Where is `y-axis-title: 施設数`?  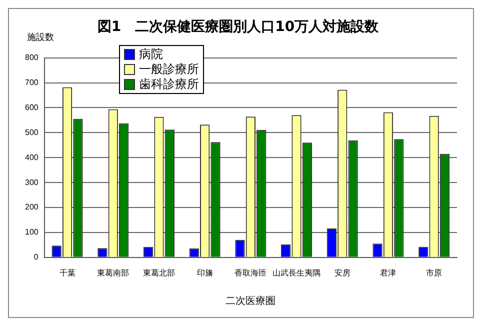
y-axis-title: 施設数 is located at coordinates (40, 38).